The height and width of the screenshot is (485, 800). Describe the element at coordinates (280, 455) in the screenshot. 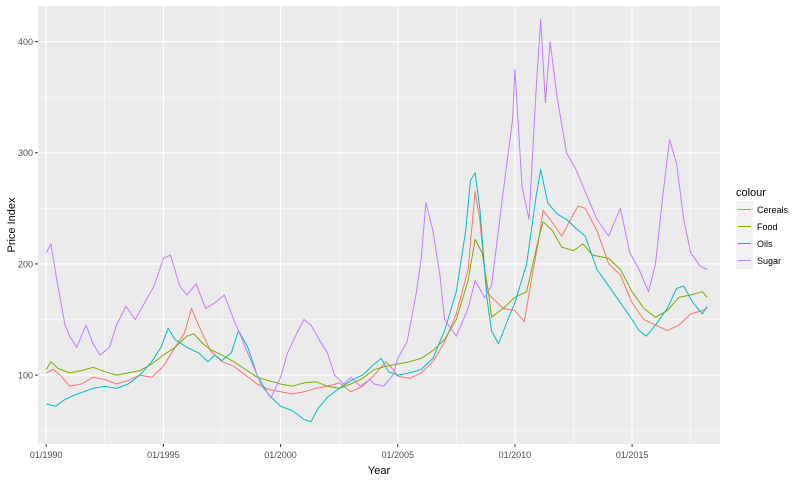

I see `x-tick-label: 01/2000` at that location.